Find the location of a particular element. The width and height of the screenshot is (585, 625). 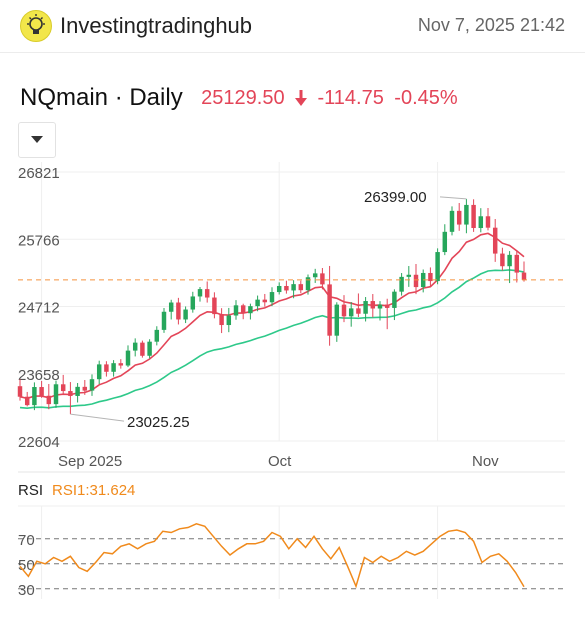

timestamp: Nov 7, 2025 21:42 is located at coordinates (491, 25).